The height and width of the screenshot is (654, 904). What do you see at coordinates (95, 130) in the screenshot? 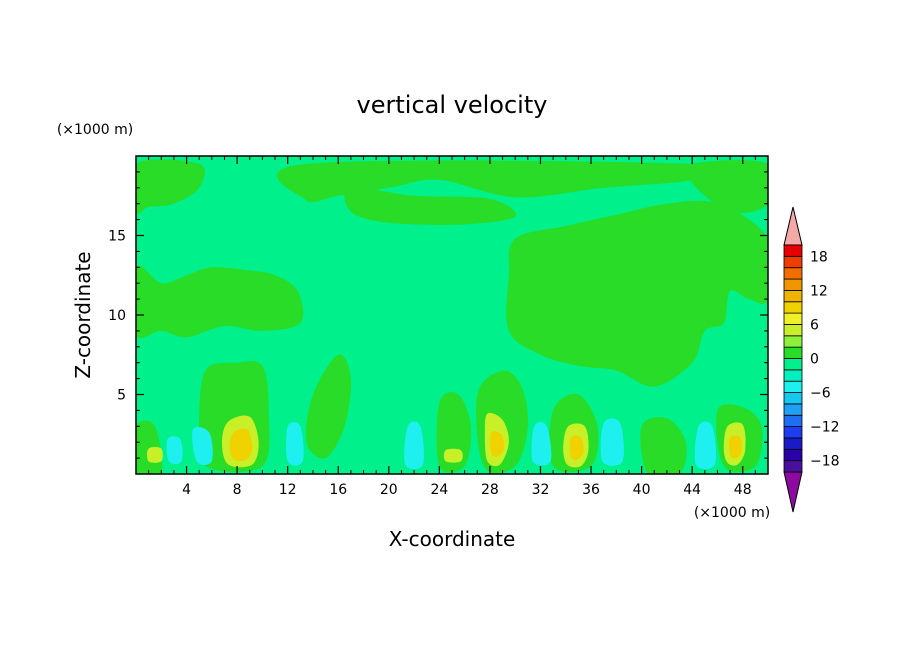
I see `y-axis-units: (×1000 m)` at bounding box center [95, 130].